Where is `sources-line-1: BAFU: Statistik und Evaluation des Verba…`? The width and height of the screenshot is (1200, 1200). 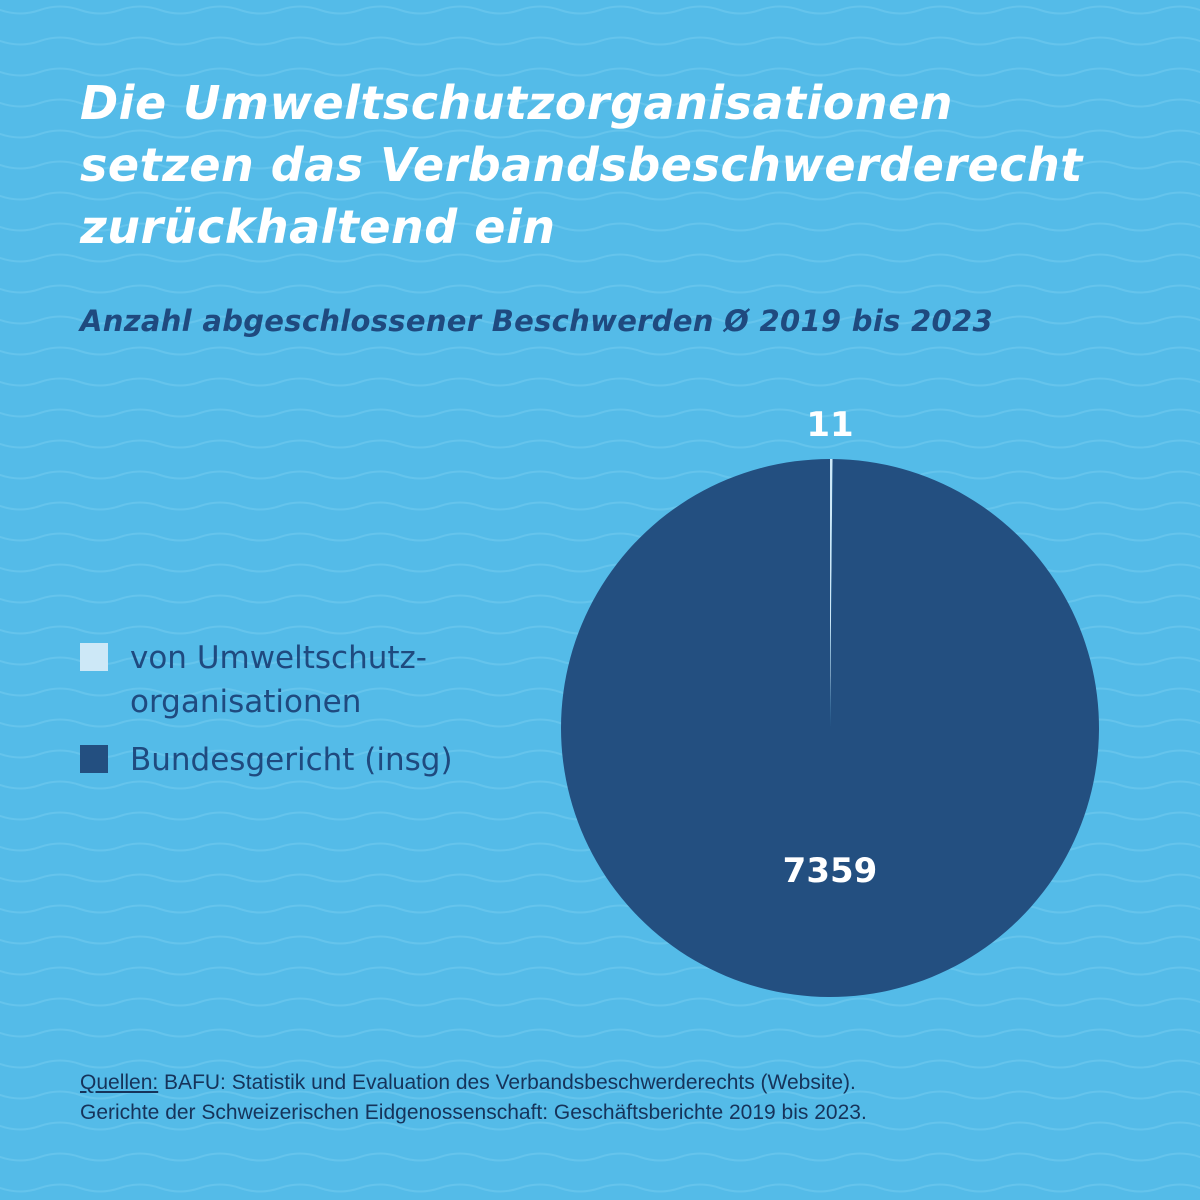
sources-line-1: BAFU: Statistik und Evaluation des Verba… is located at coordinates (507, 1082).